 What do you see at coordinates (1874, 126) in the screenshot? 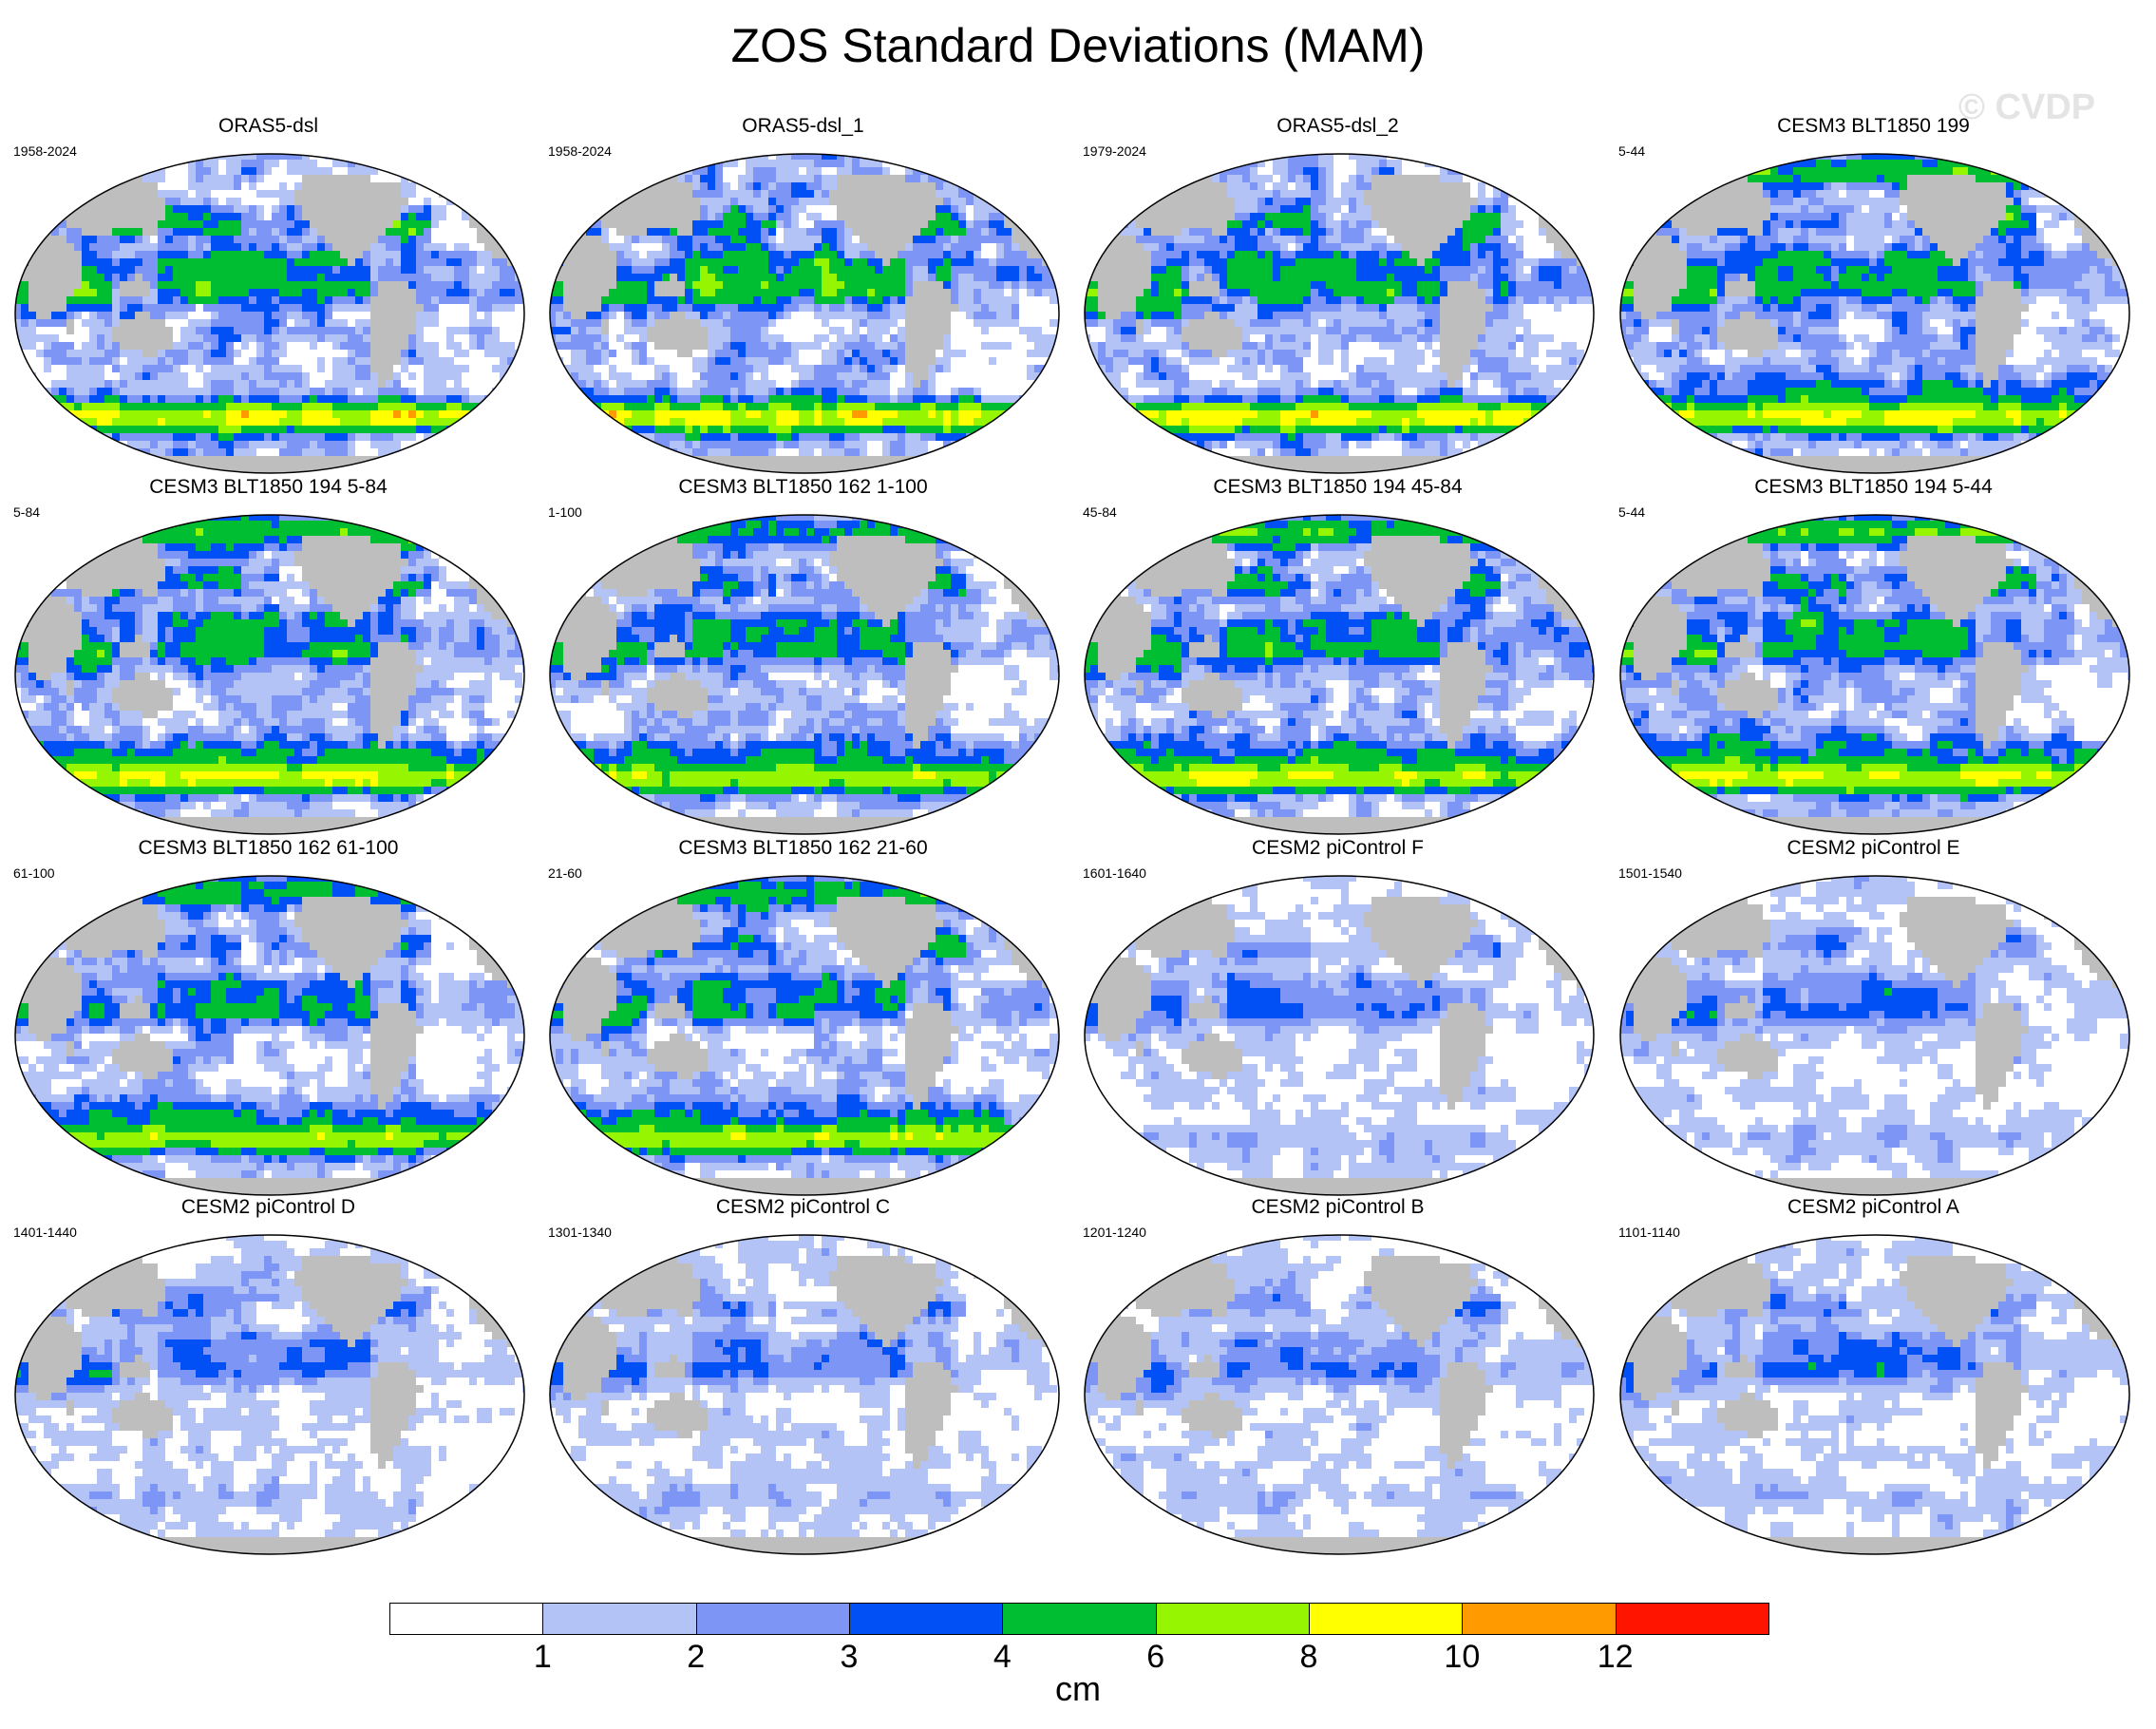
I see `panel-title: CESM3 BLT1850 199` at bounding box center [1874, 126].